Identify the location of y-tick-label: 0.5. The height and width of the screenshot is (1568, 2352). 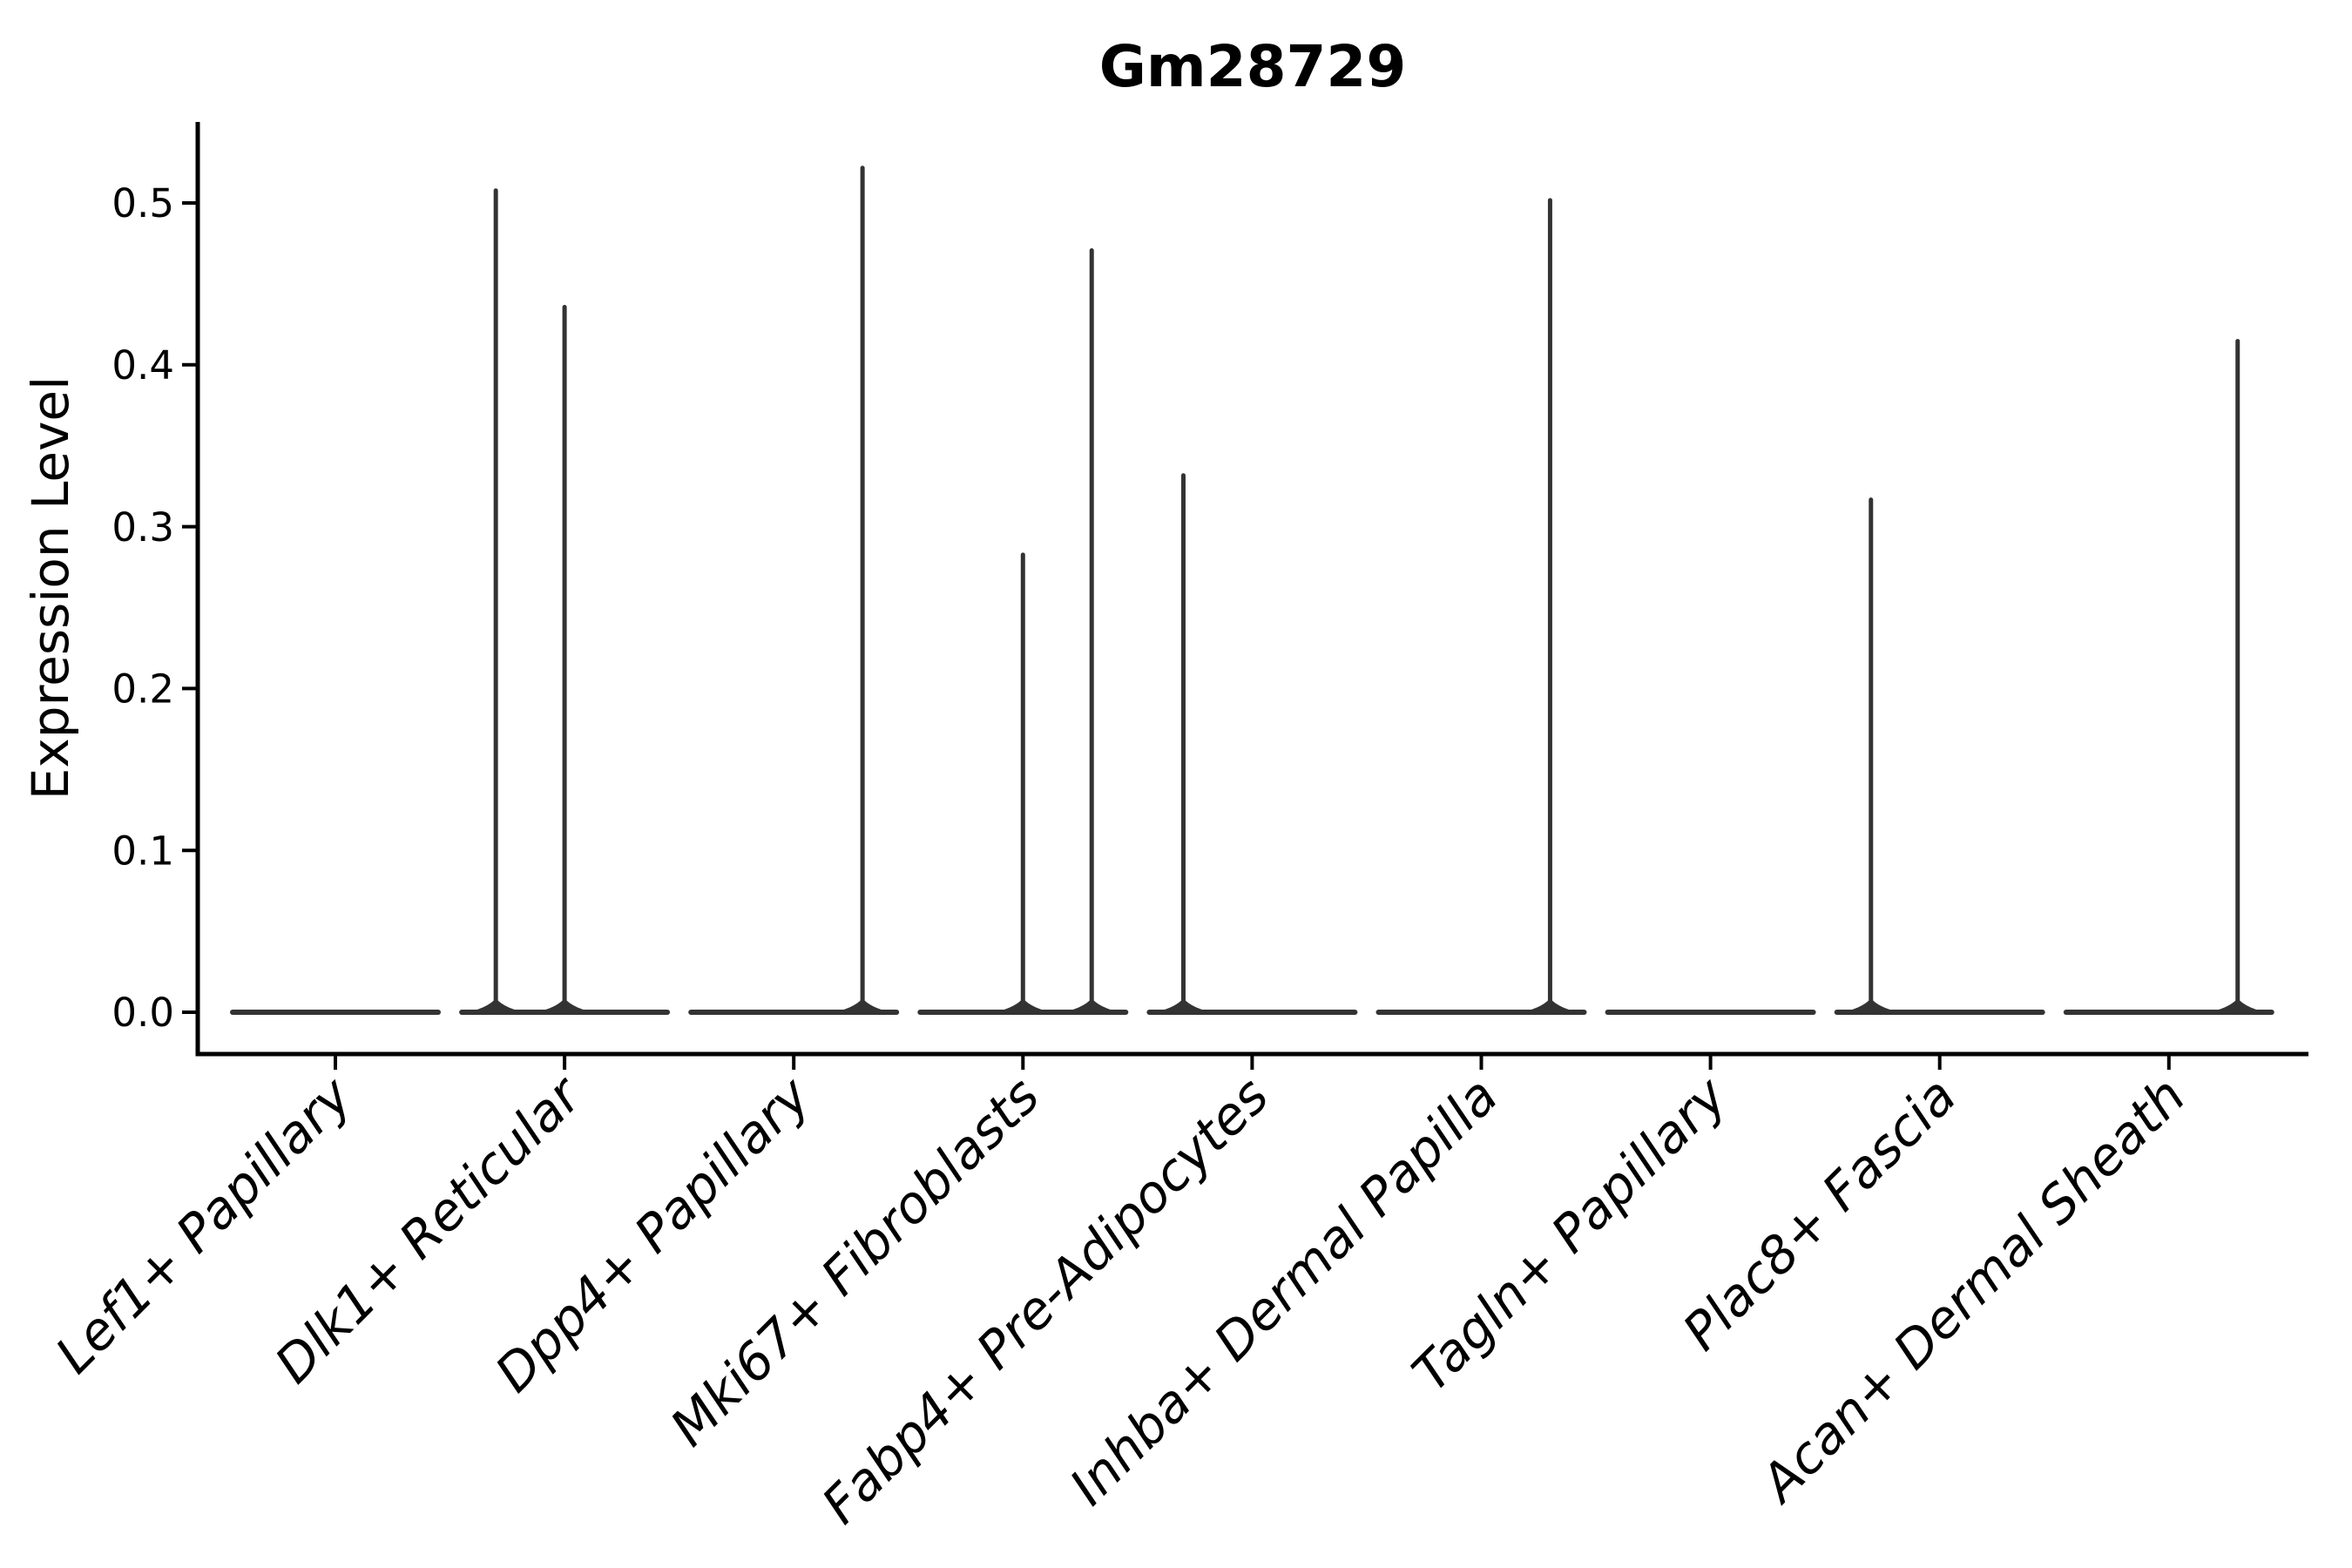
(143, 203).